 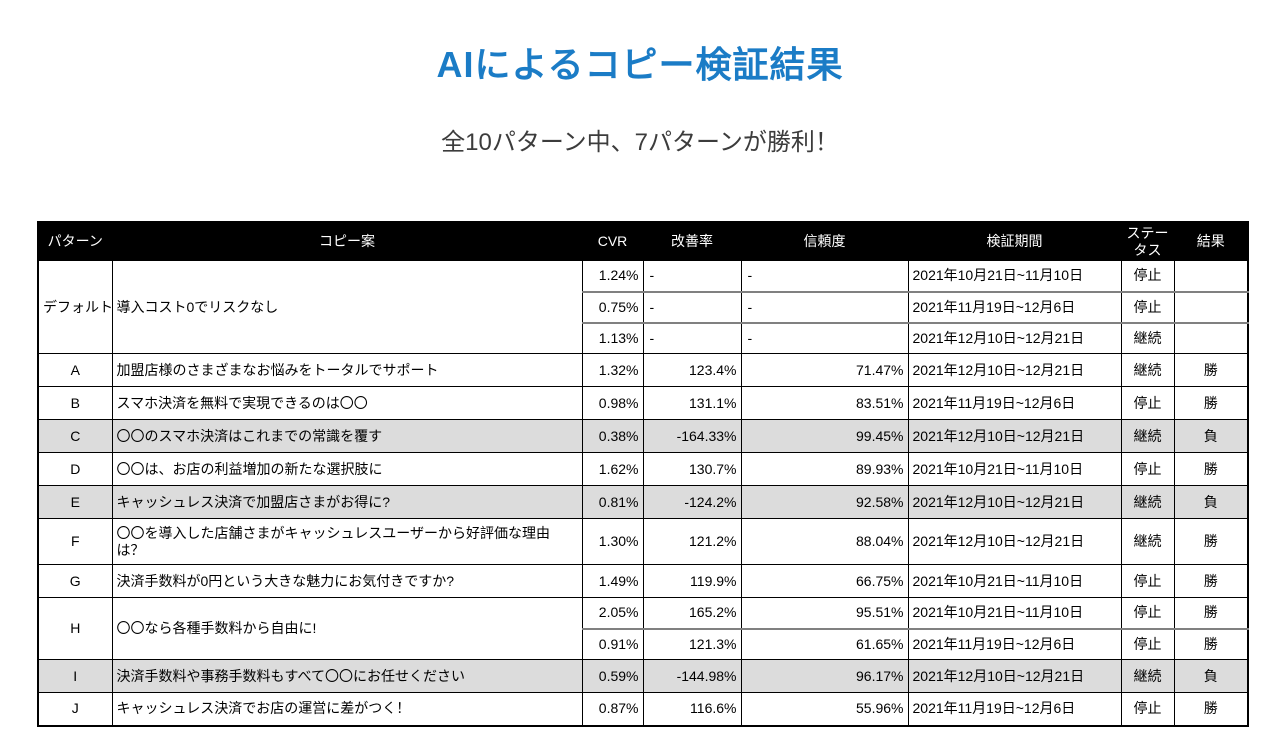 What do you see at coordinates (347, 628) in the screenshot?
I see `copy-cell: 〇〇なら各種手数料から自由に!` at bounding box center [347, 628].